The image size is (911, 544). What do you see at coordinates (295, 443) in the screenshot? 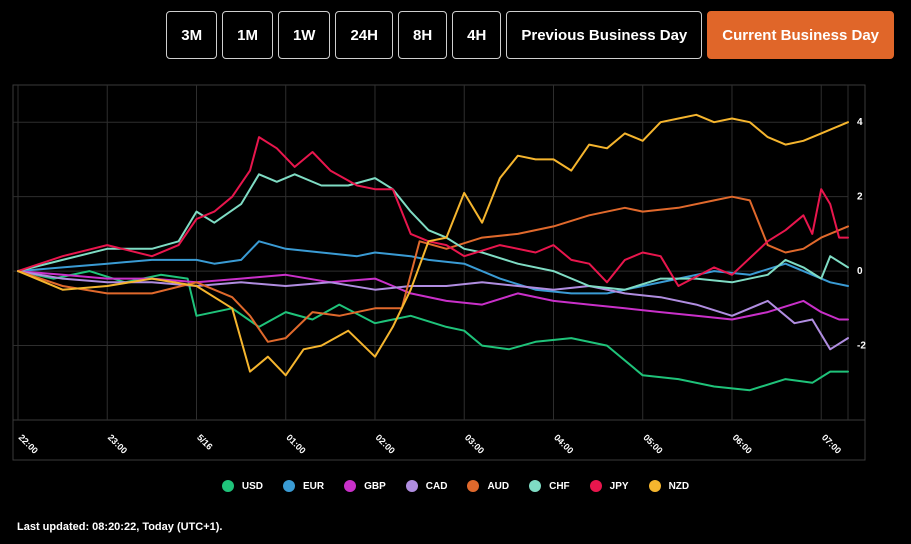
I see `x-tick-label: 01:00` at bounding box center [295, 443].